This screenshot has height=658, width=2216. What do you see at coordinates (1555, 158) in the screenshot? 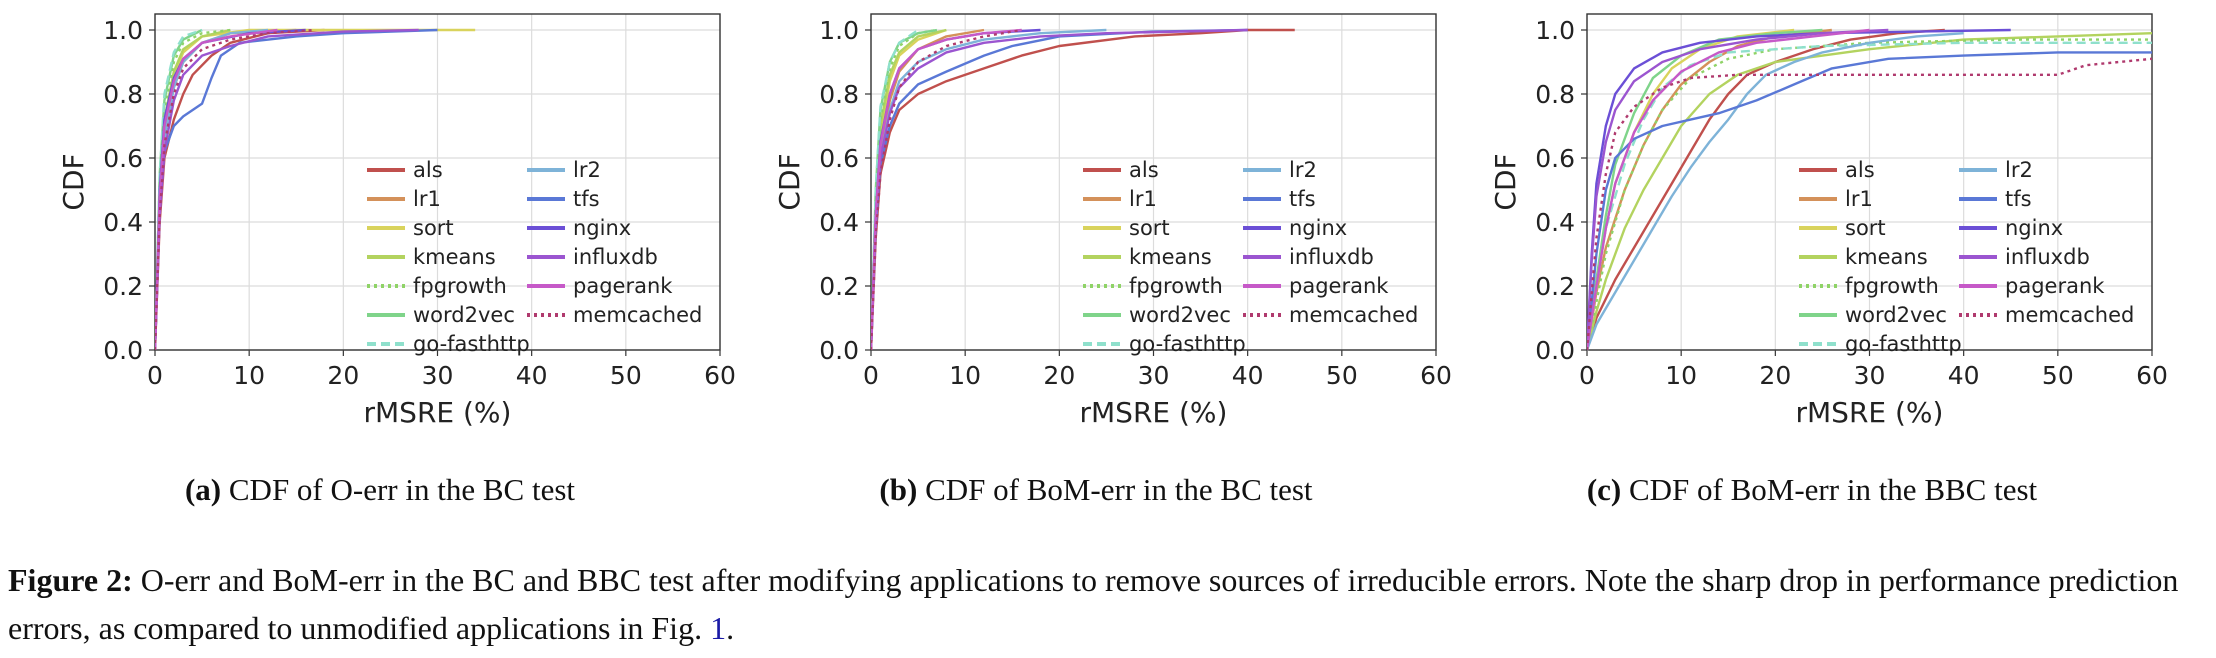
I see `y-tick-label: 0.6` at bounding box center [1555, 158].